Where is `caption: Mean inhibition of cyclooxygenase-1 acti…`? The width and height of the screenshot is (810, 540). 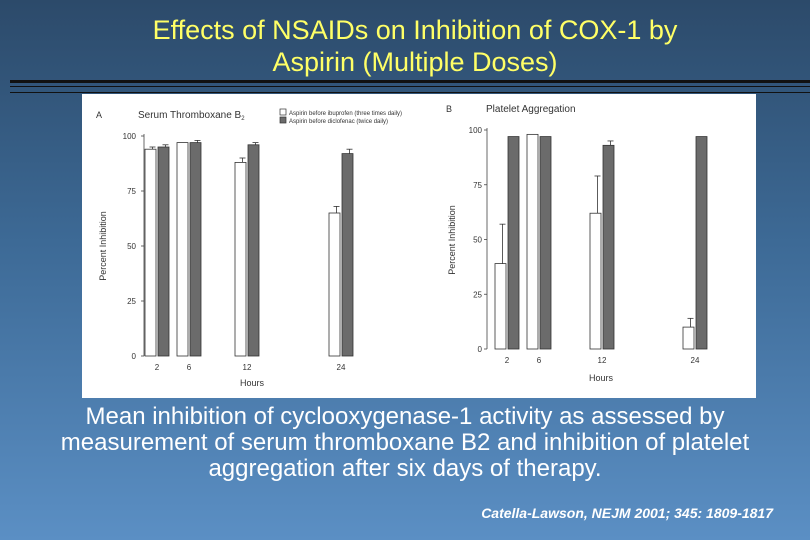
caption: Mean inhibition of cyclooxygenase-1 acti… is located at coordinates (405, 442).